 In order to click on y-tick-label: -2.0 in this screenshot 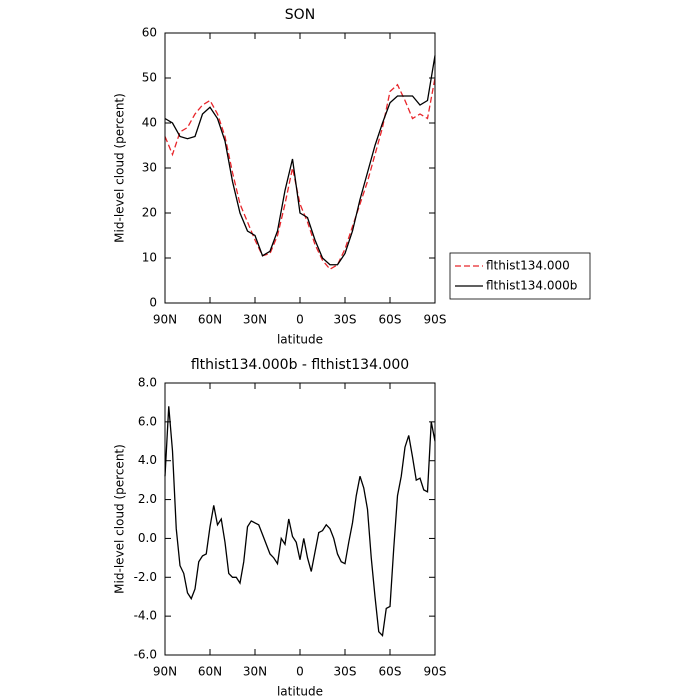, I will do `click(145, 577)`.